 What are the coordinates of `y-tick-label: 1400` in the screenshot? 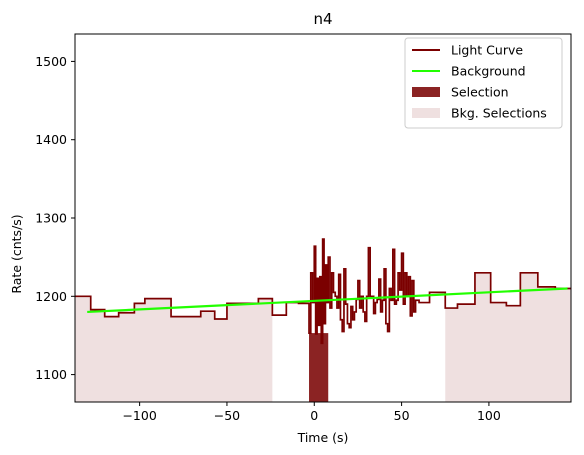 It's located at (51, 139).